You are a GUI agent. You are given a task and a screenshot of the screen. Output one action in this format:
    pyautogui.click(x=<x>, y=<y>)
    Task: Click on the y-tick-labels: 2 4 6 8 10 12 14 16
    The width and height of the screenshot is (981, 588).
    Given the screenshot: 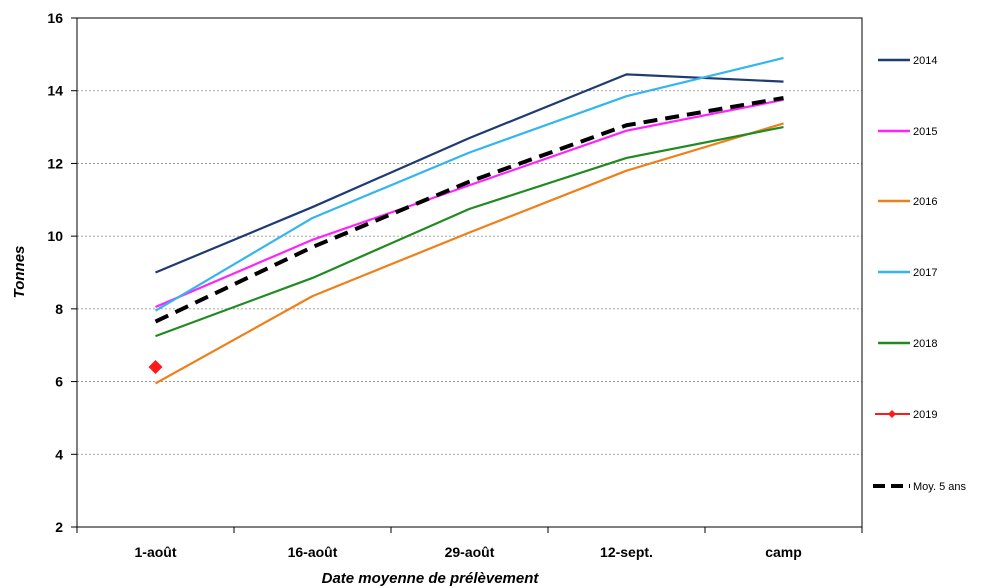 What is the action you would take?
    pyautogui.click(x=55, y=272)
    